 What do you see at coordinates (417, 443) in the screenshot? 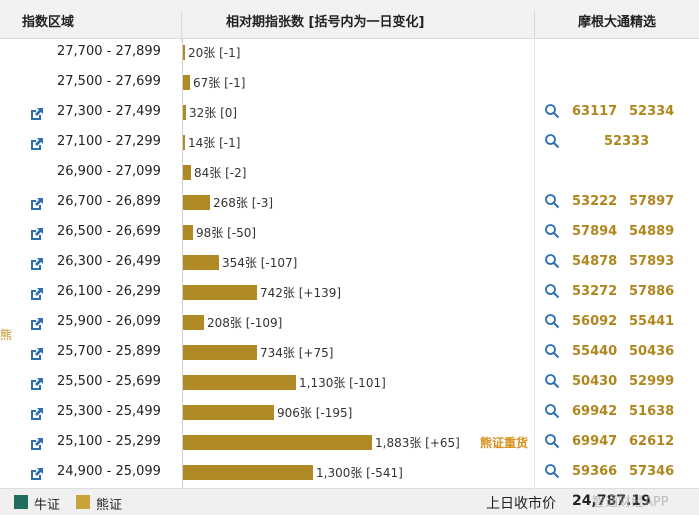
I see `count-label: 1,883张 [+65]` at bounding box center [417, 443].